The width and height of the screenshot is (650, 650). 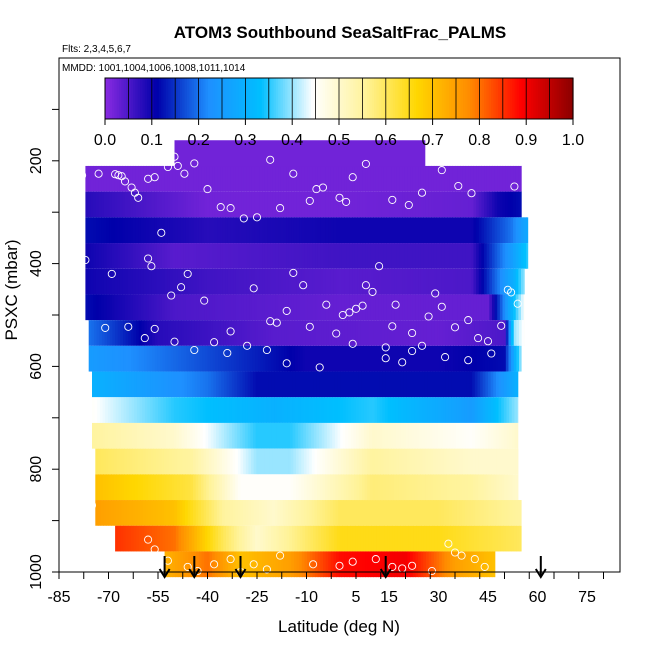 I want to click on y-tick-label: 400, so click(x=36, y=263).